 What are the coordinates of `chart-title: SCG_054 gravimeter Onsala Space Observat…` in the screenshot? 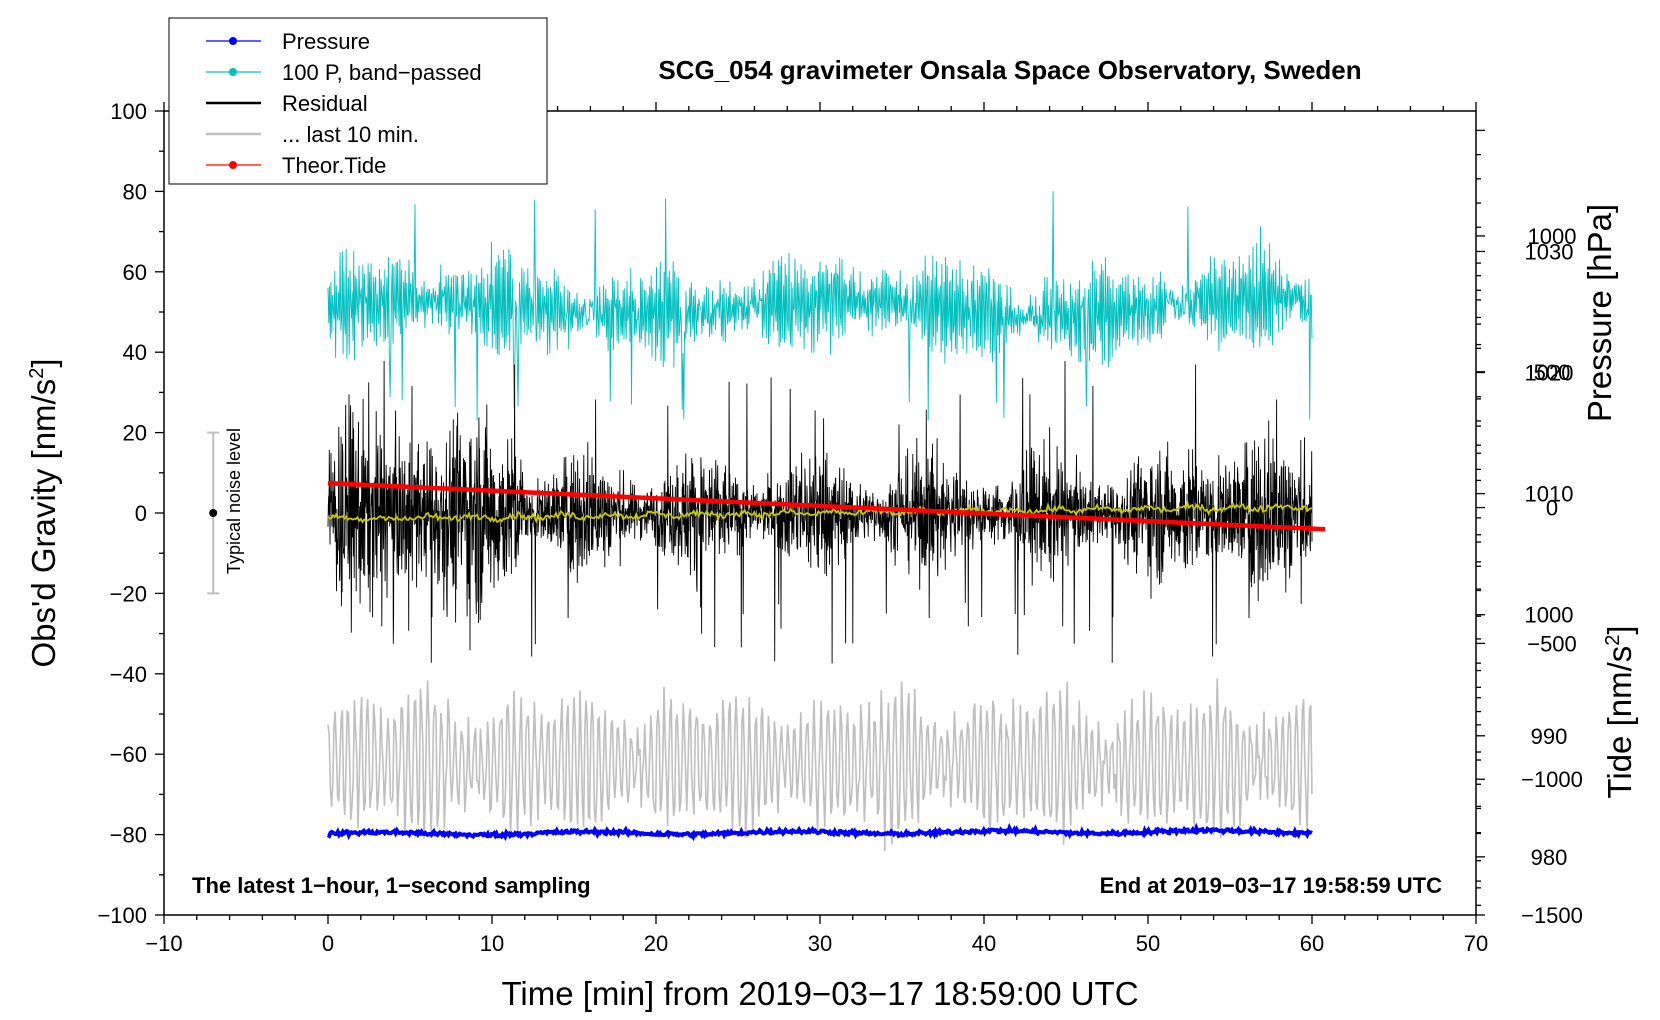 It's located at (1009, 70).